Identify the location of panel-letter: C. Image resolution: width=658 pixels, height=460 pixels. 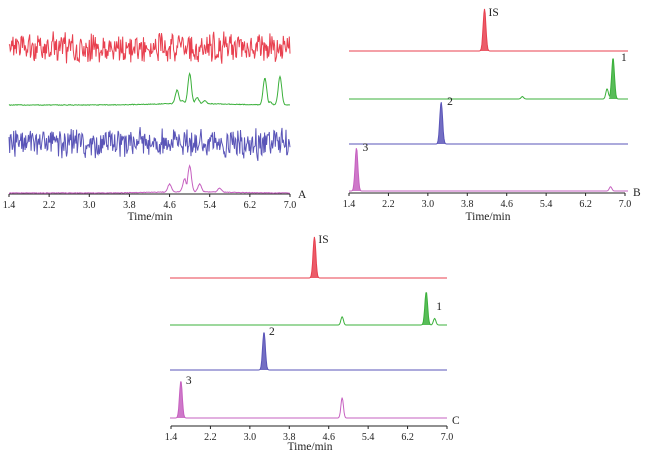
(456, 421).